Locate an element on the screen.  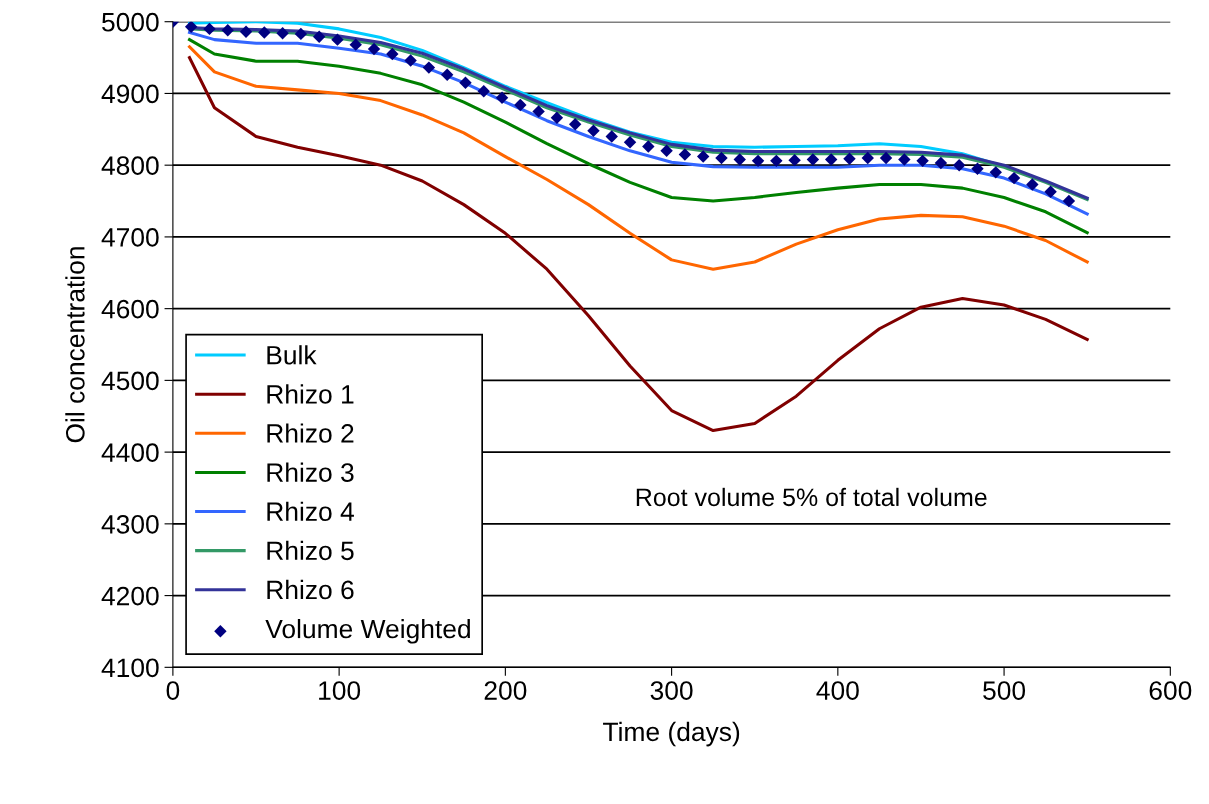
legend-label: Rhizo 1 is located at coordinates (310, 394).